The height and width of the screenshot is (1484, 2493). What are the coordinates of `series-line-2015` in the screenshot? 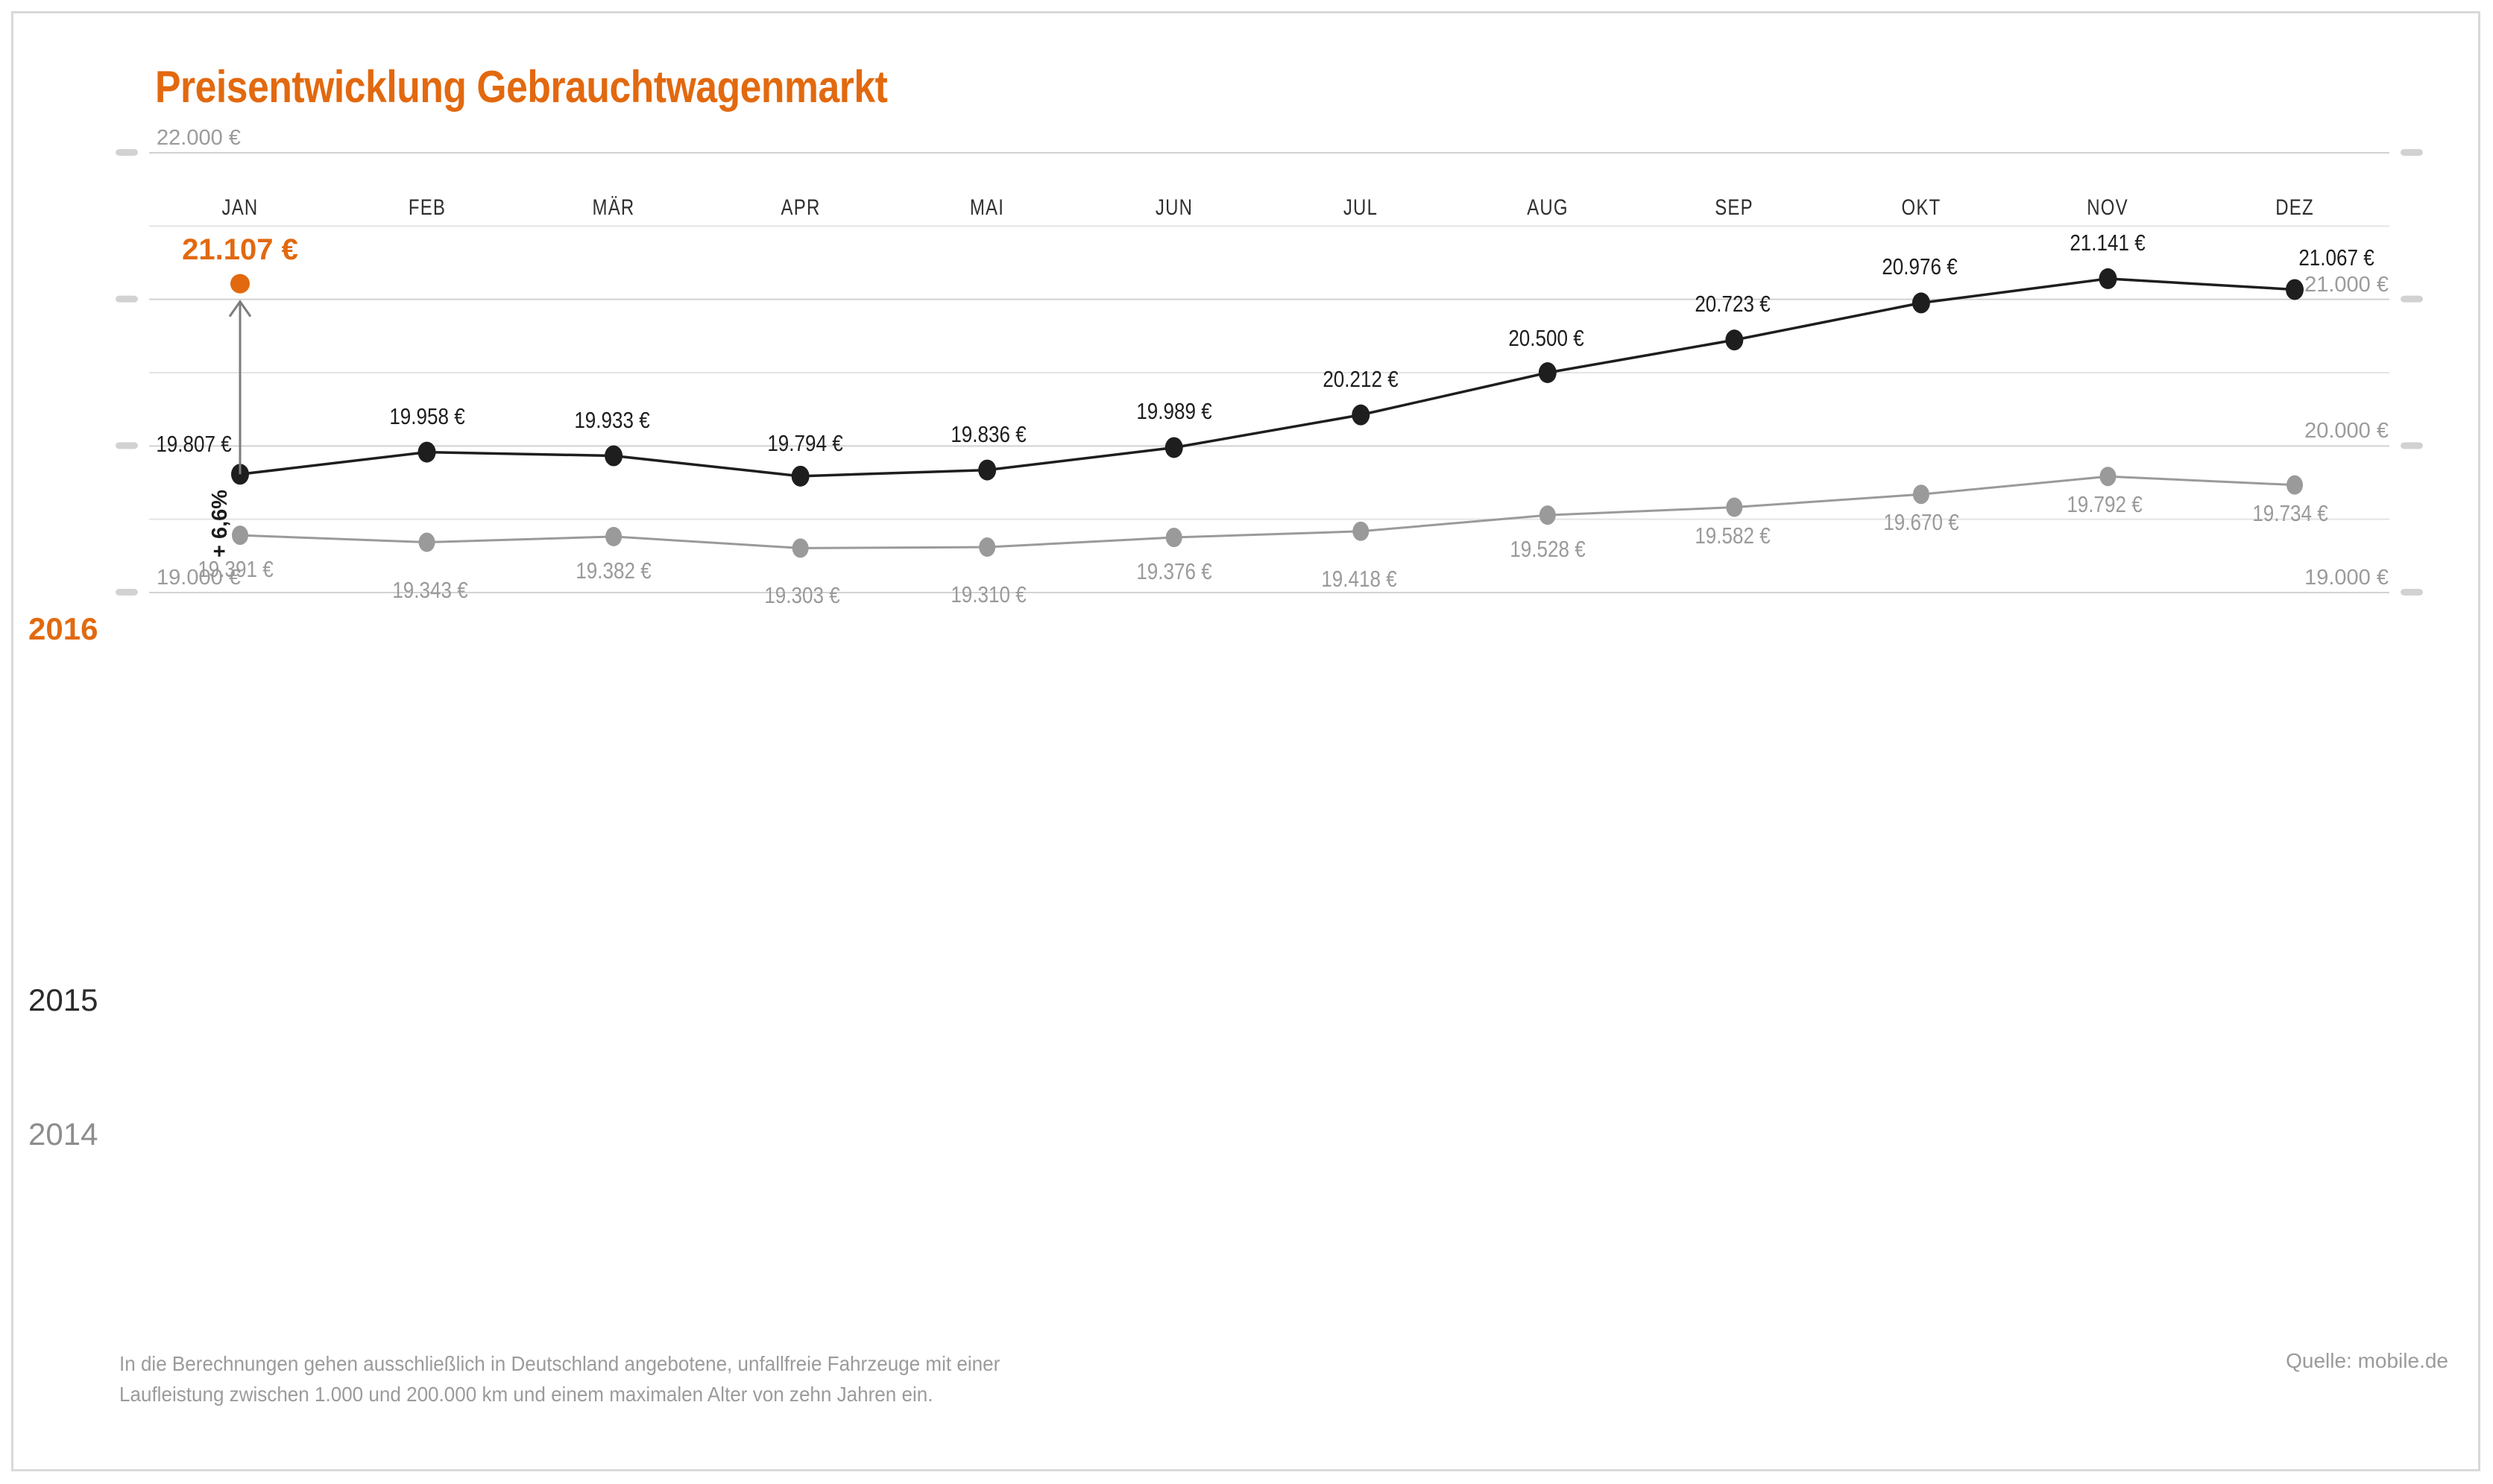 It's located at (1267, 377).